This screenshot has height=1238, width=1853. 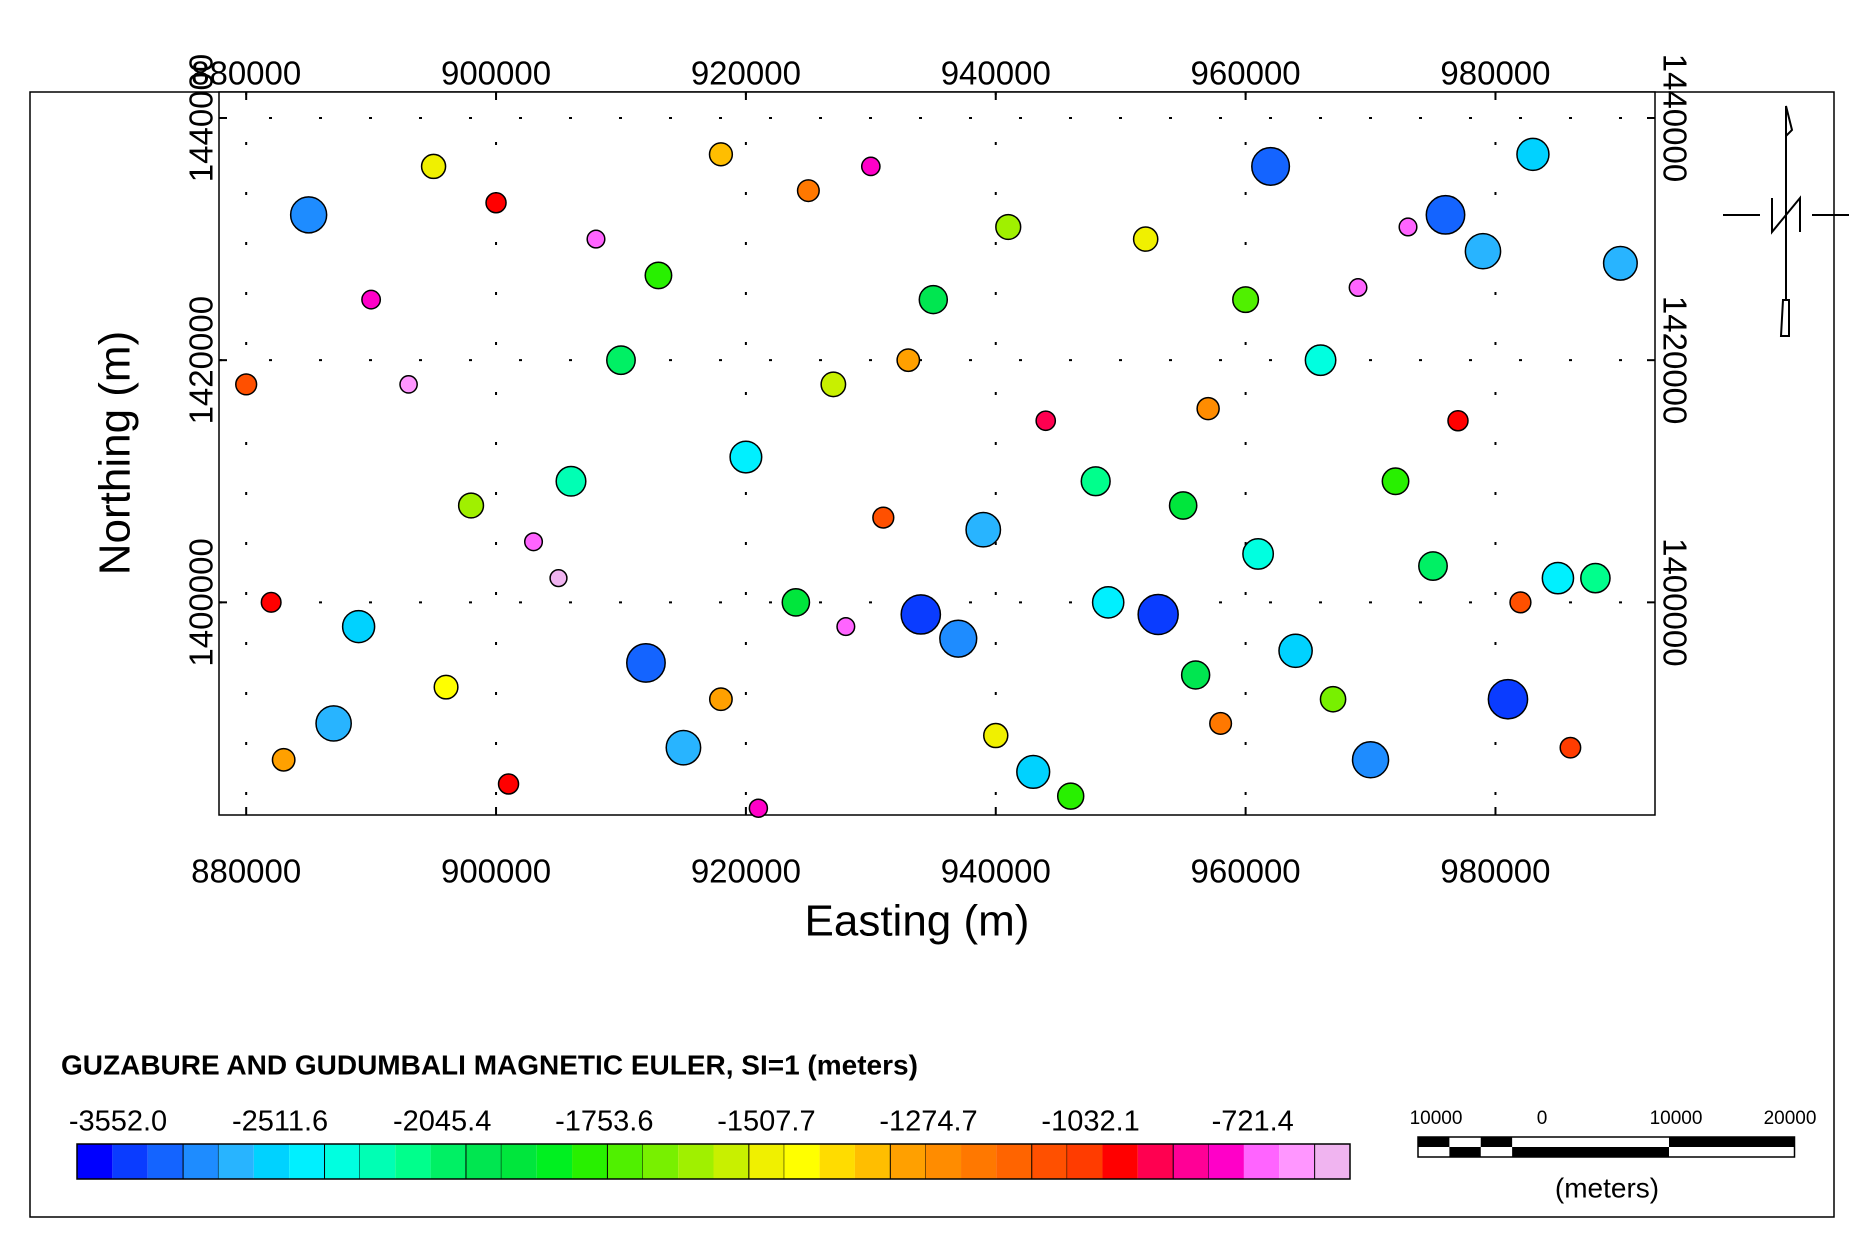 What do you see at coordinates (1790, 1118) in the screenshot?
I see `scale-label: 20000` at bounding box center [1790, 1118].